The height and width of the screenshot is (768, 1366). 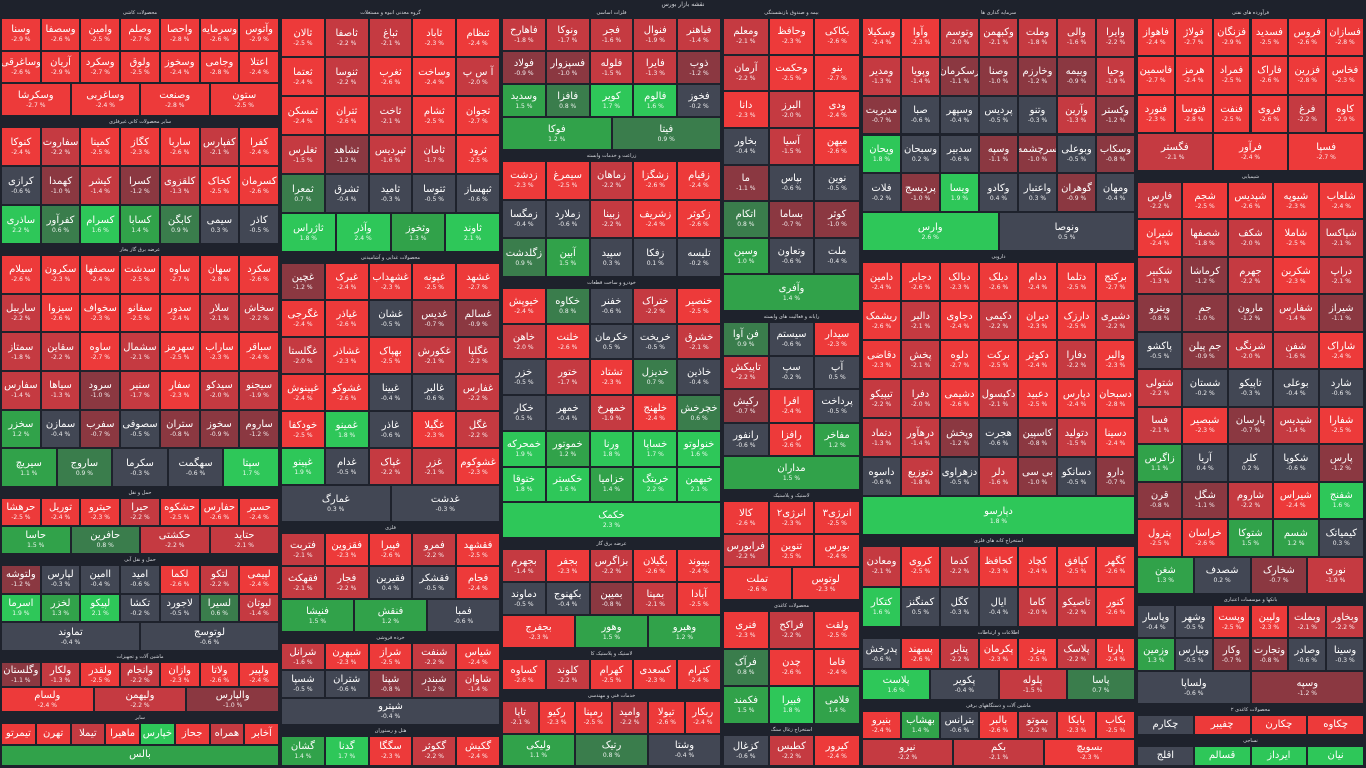 What do you see at coordinates (1307, 621) in the screenshot?
I see `stock-tile: وبملت -2.1 %` at bounding box center [1307, 621].